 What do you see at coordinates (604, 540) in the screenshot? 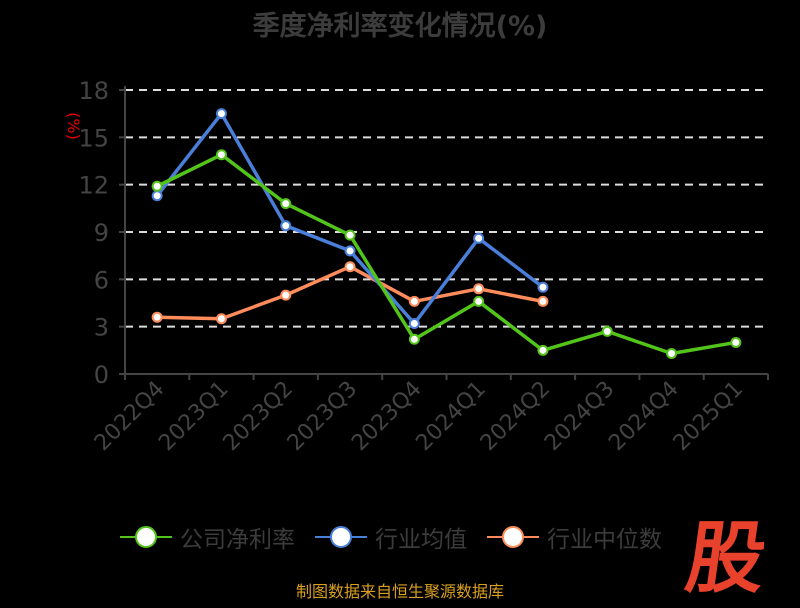
I see `legend-label: 行业中位数` at bounding box center [604, 540].